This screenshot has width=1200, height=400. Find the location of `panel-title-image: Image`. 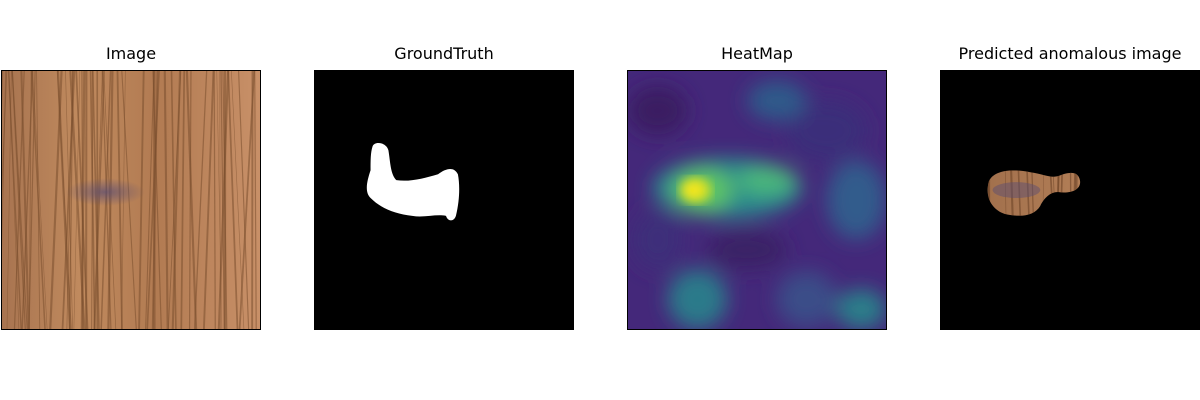

panel-title-image: Image is located at coordinates (131, 53).